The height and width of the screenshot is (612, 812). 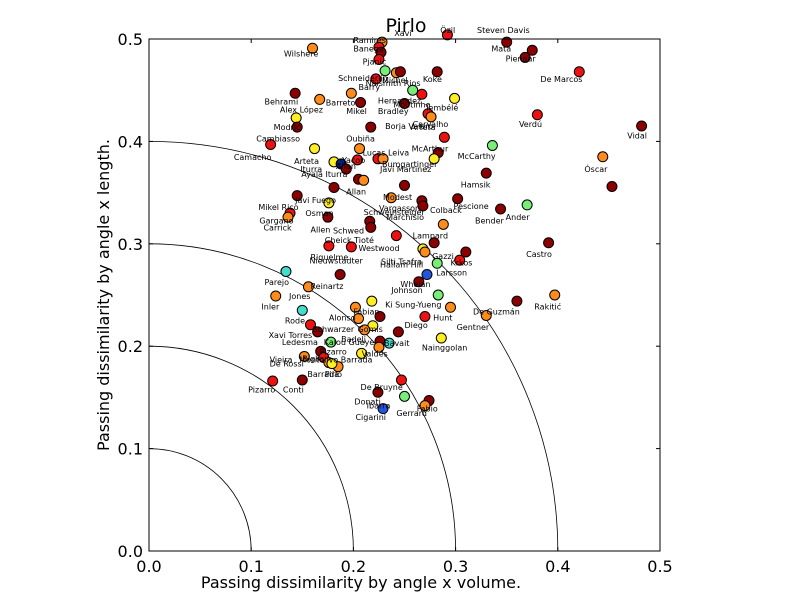 What do you see at coordinates (561, 79) in the screenshot?
I see `point-label: De Marcos` at bounding box center [561, 79].